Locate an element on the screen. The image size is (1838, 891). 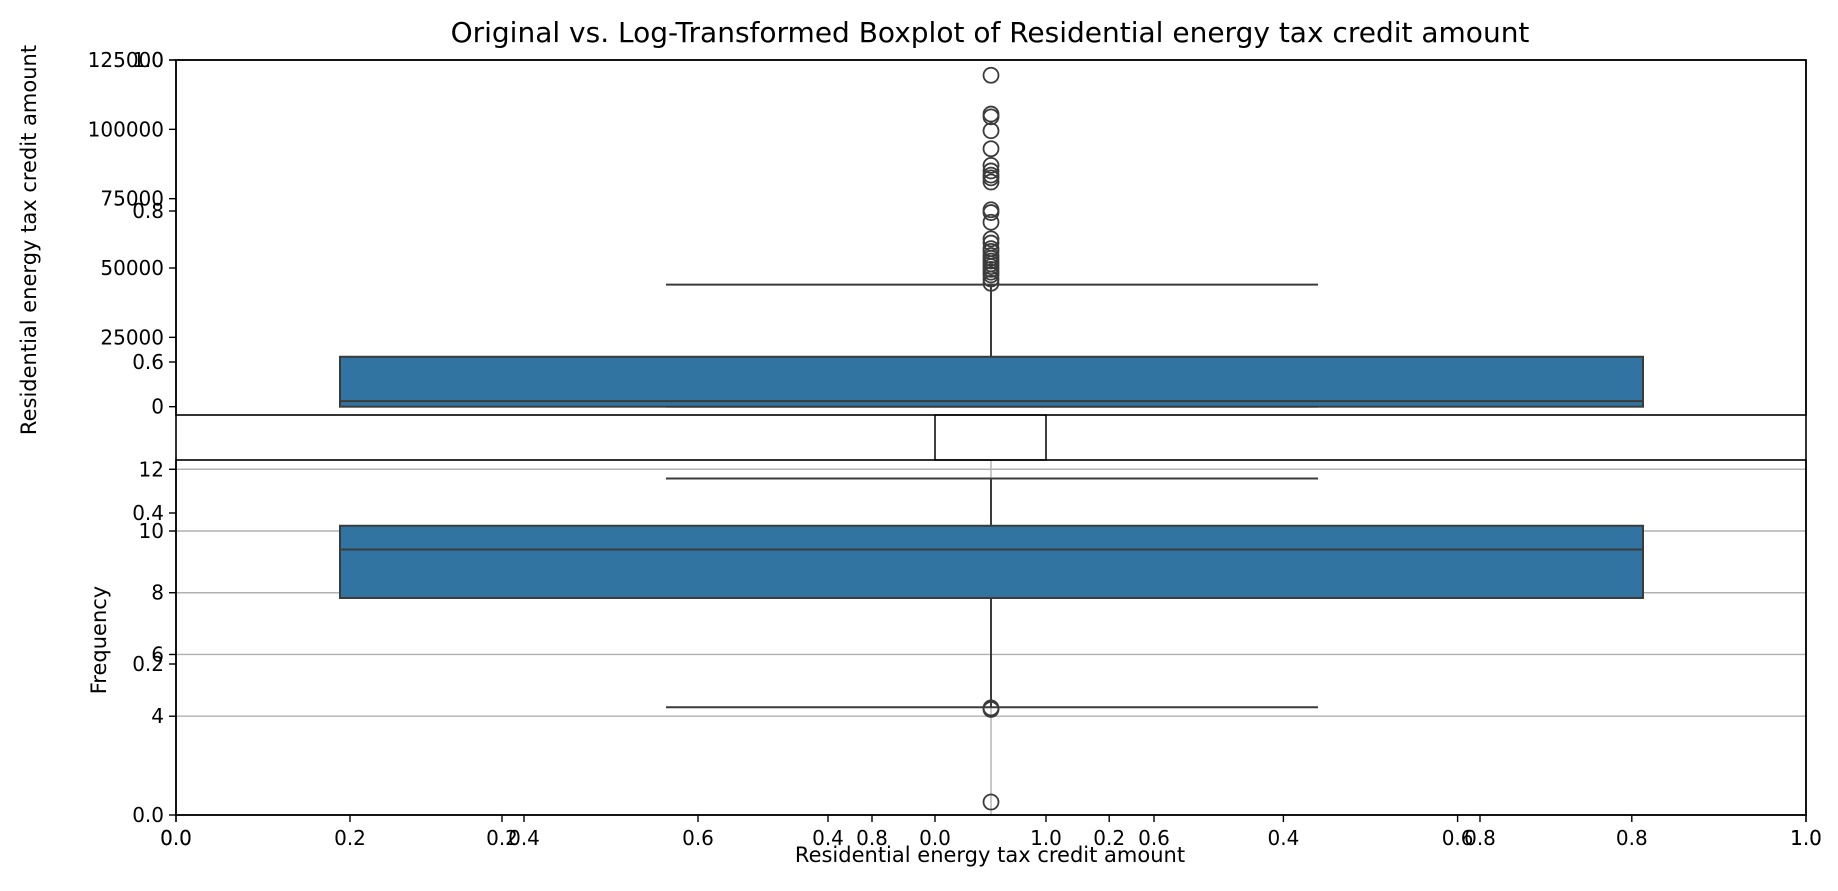
background-y-tick-label: 0.6 is located at coordinates (148, 362).